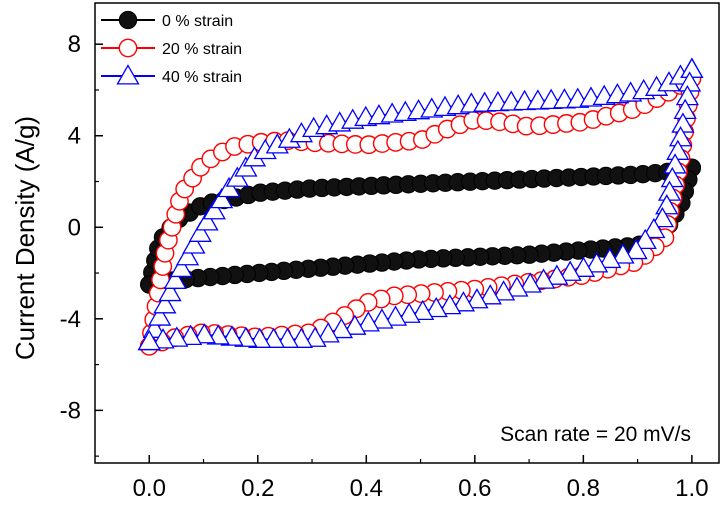 This screenshot has width=722, height=510. What do you see at coordinates (74, 227) in the screenshot?
I see `y-tick-label: 0` at bounding box center [74, 227].